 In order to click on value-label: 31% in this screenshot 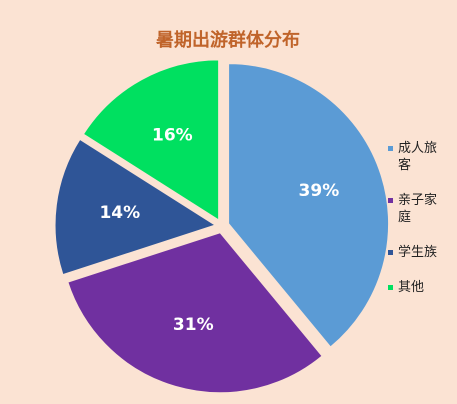, I will do `click(193, 325)`.